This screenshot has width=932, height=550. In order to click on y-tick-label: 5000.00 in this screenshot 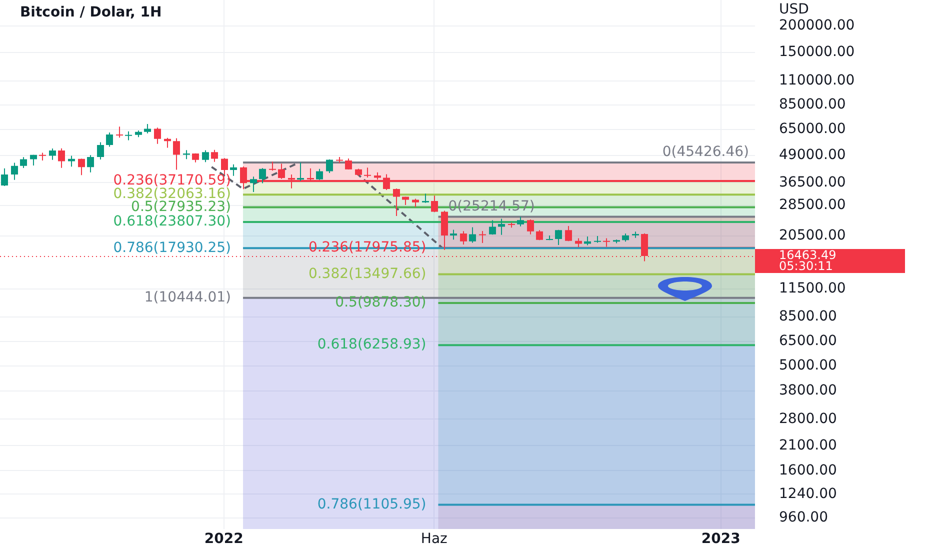, I will do `click(808, 365)`.